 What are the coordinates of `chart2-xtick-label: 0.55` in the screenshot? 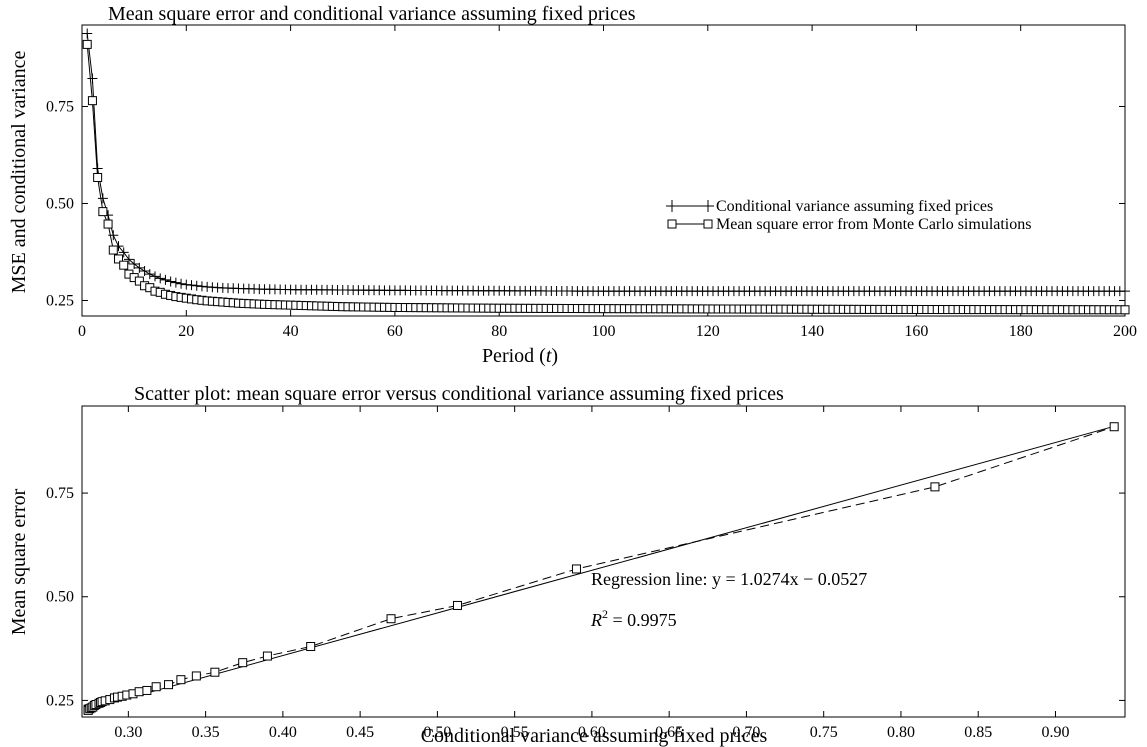 It's located at (515, 732).